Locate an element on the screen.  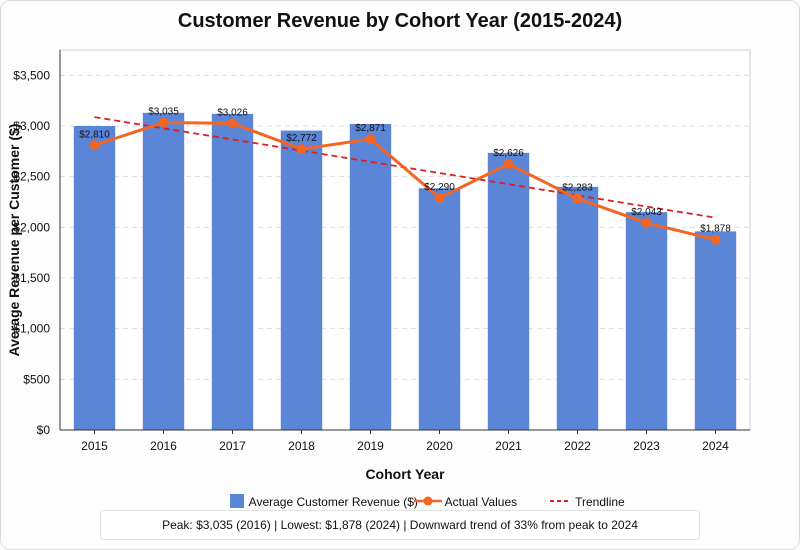
legend-bar-swatch is located at coordinates (237, 501).